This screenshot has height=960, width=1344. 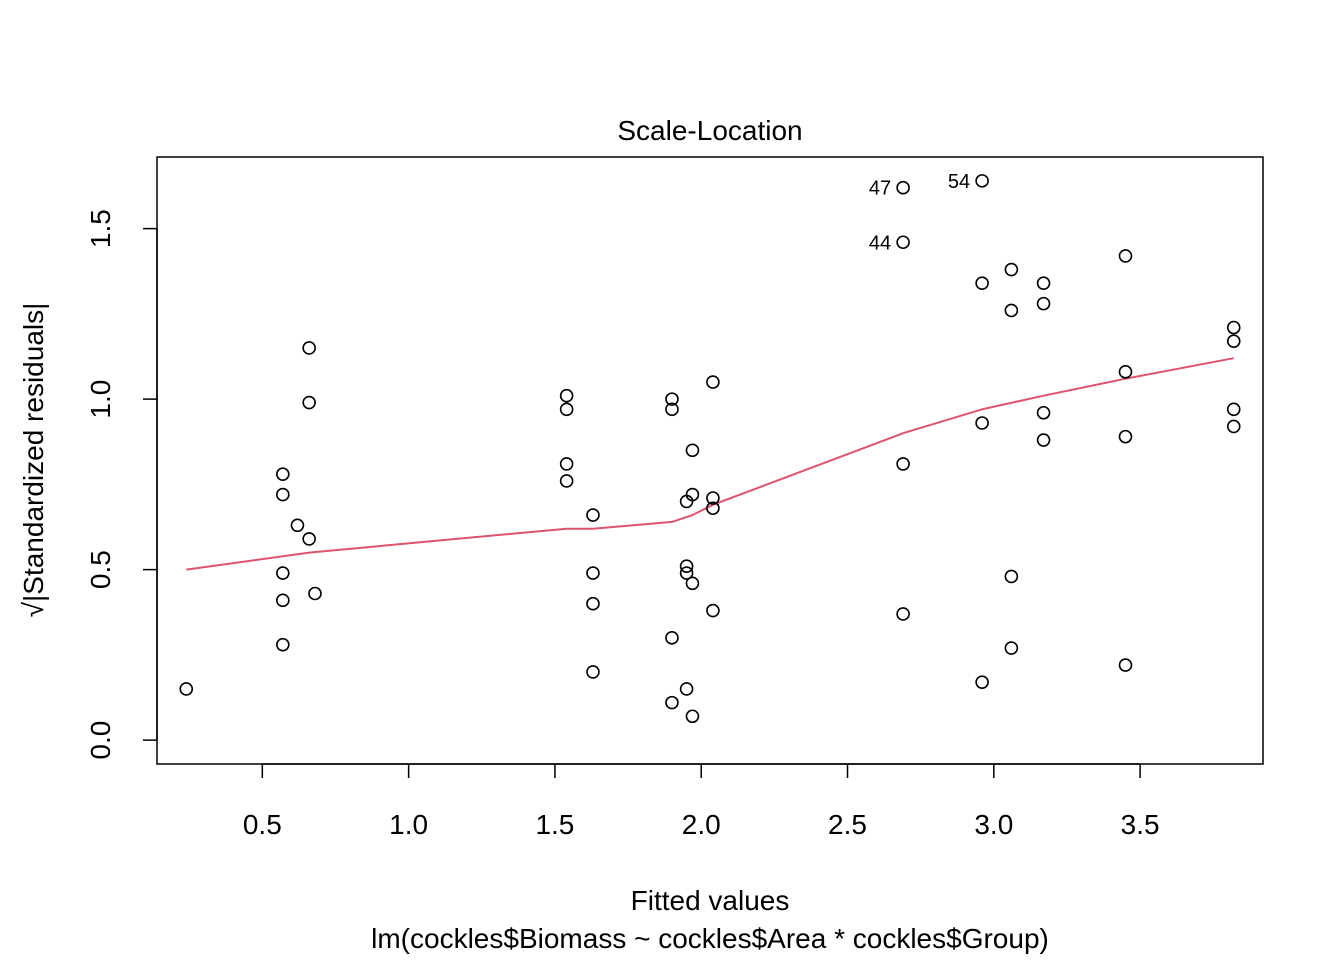 What do you see at coordinates (1140, 824) in the screenshot?
I see `x-tick-label: 3.5` at bounding box center [1140, 824].